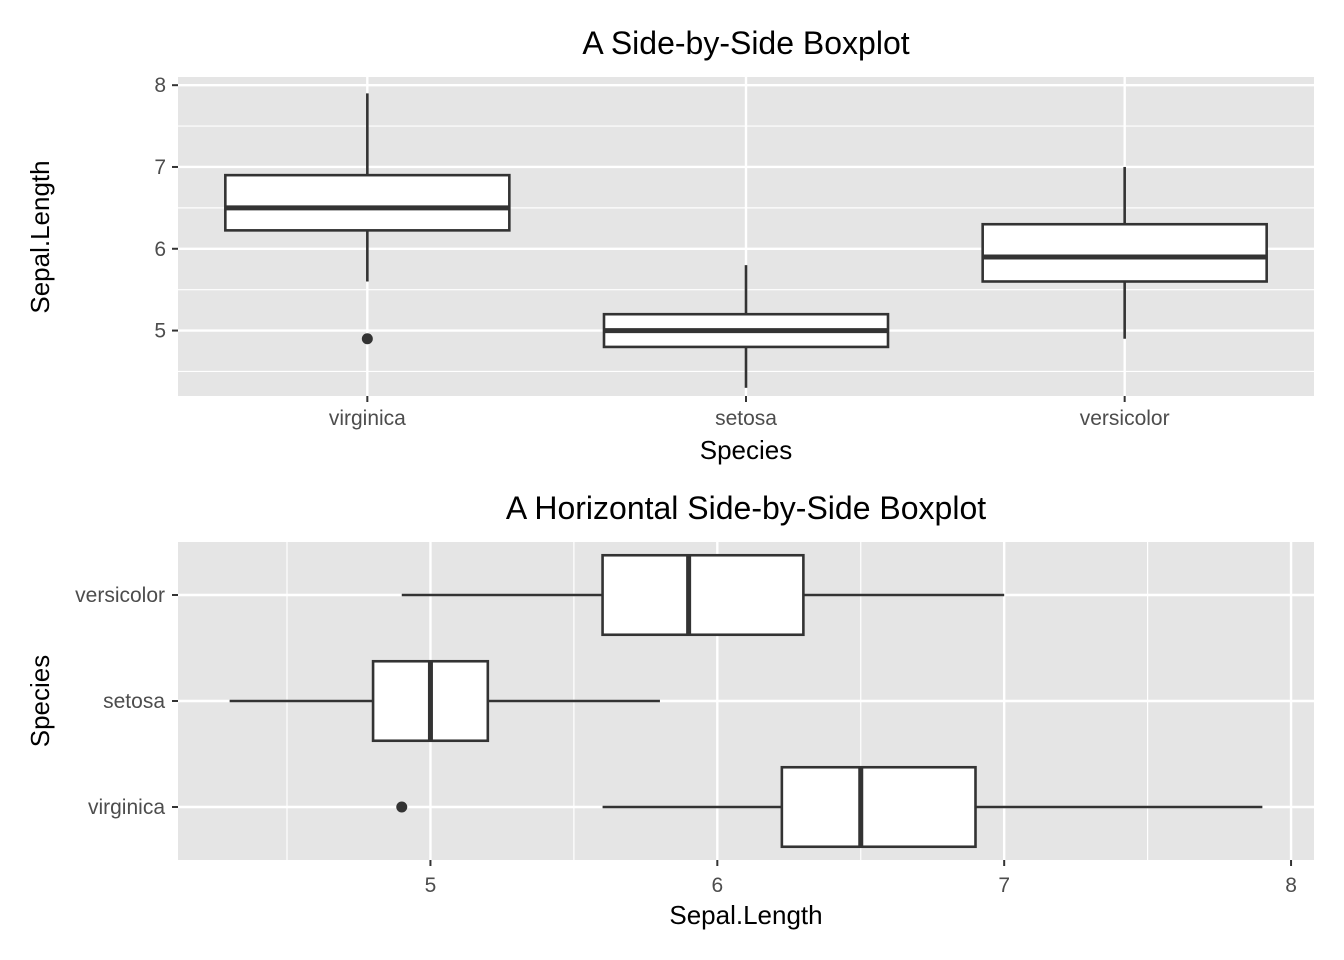  I want to click on x-tick-label: virginica, so click(367, 418).